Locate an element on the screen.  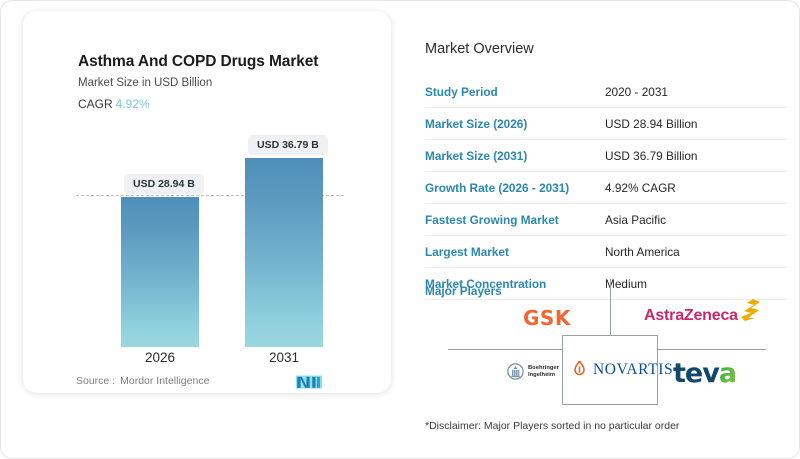
mordor-intelligence-logo-icon is located at coordinates (309, 382).